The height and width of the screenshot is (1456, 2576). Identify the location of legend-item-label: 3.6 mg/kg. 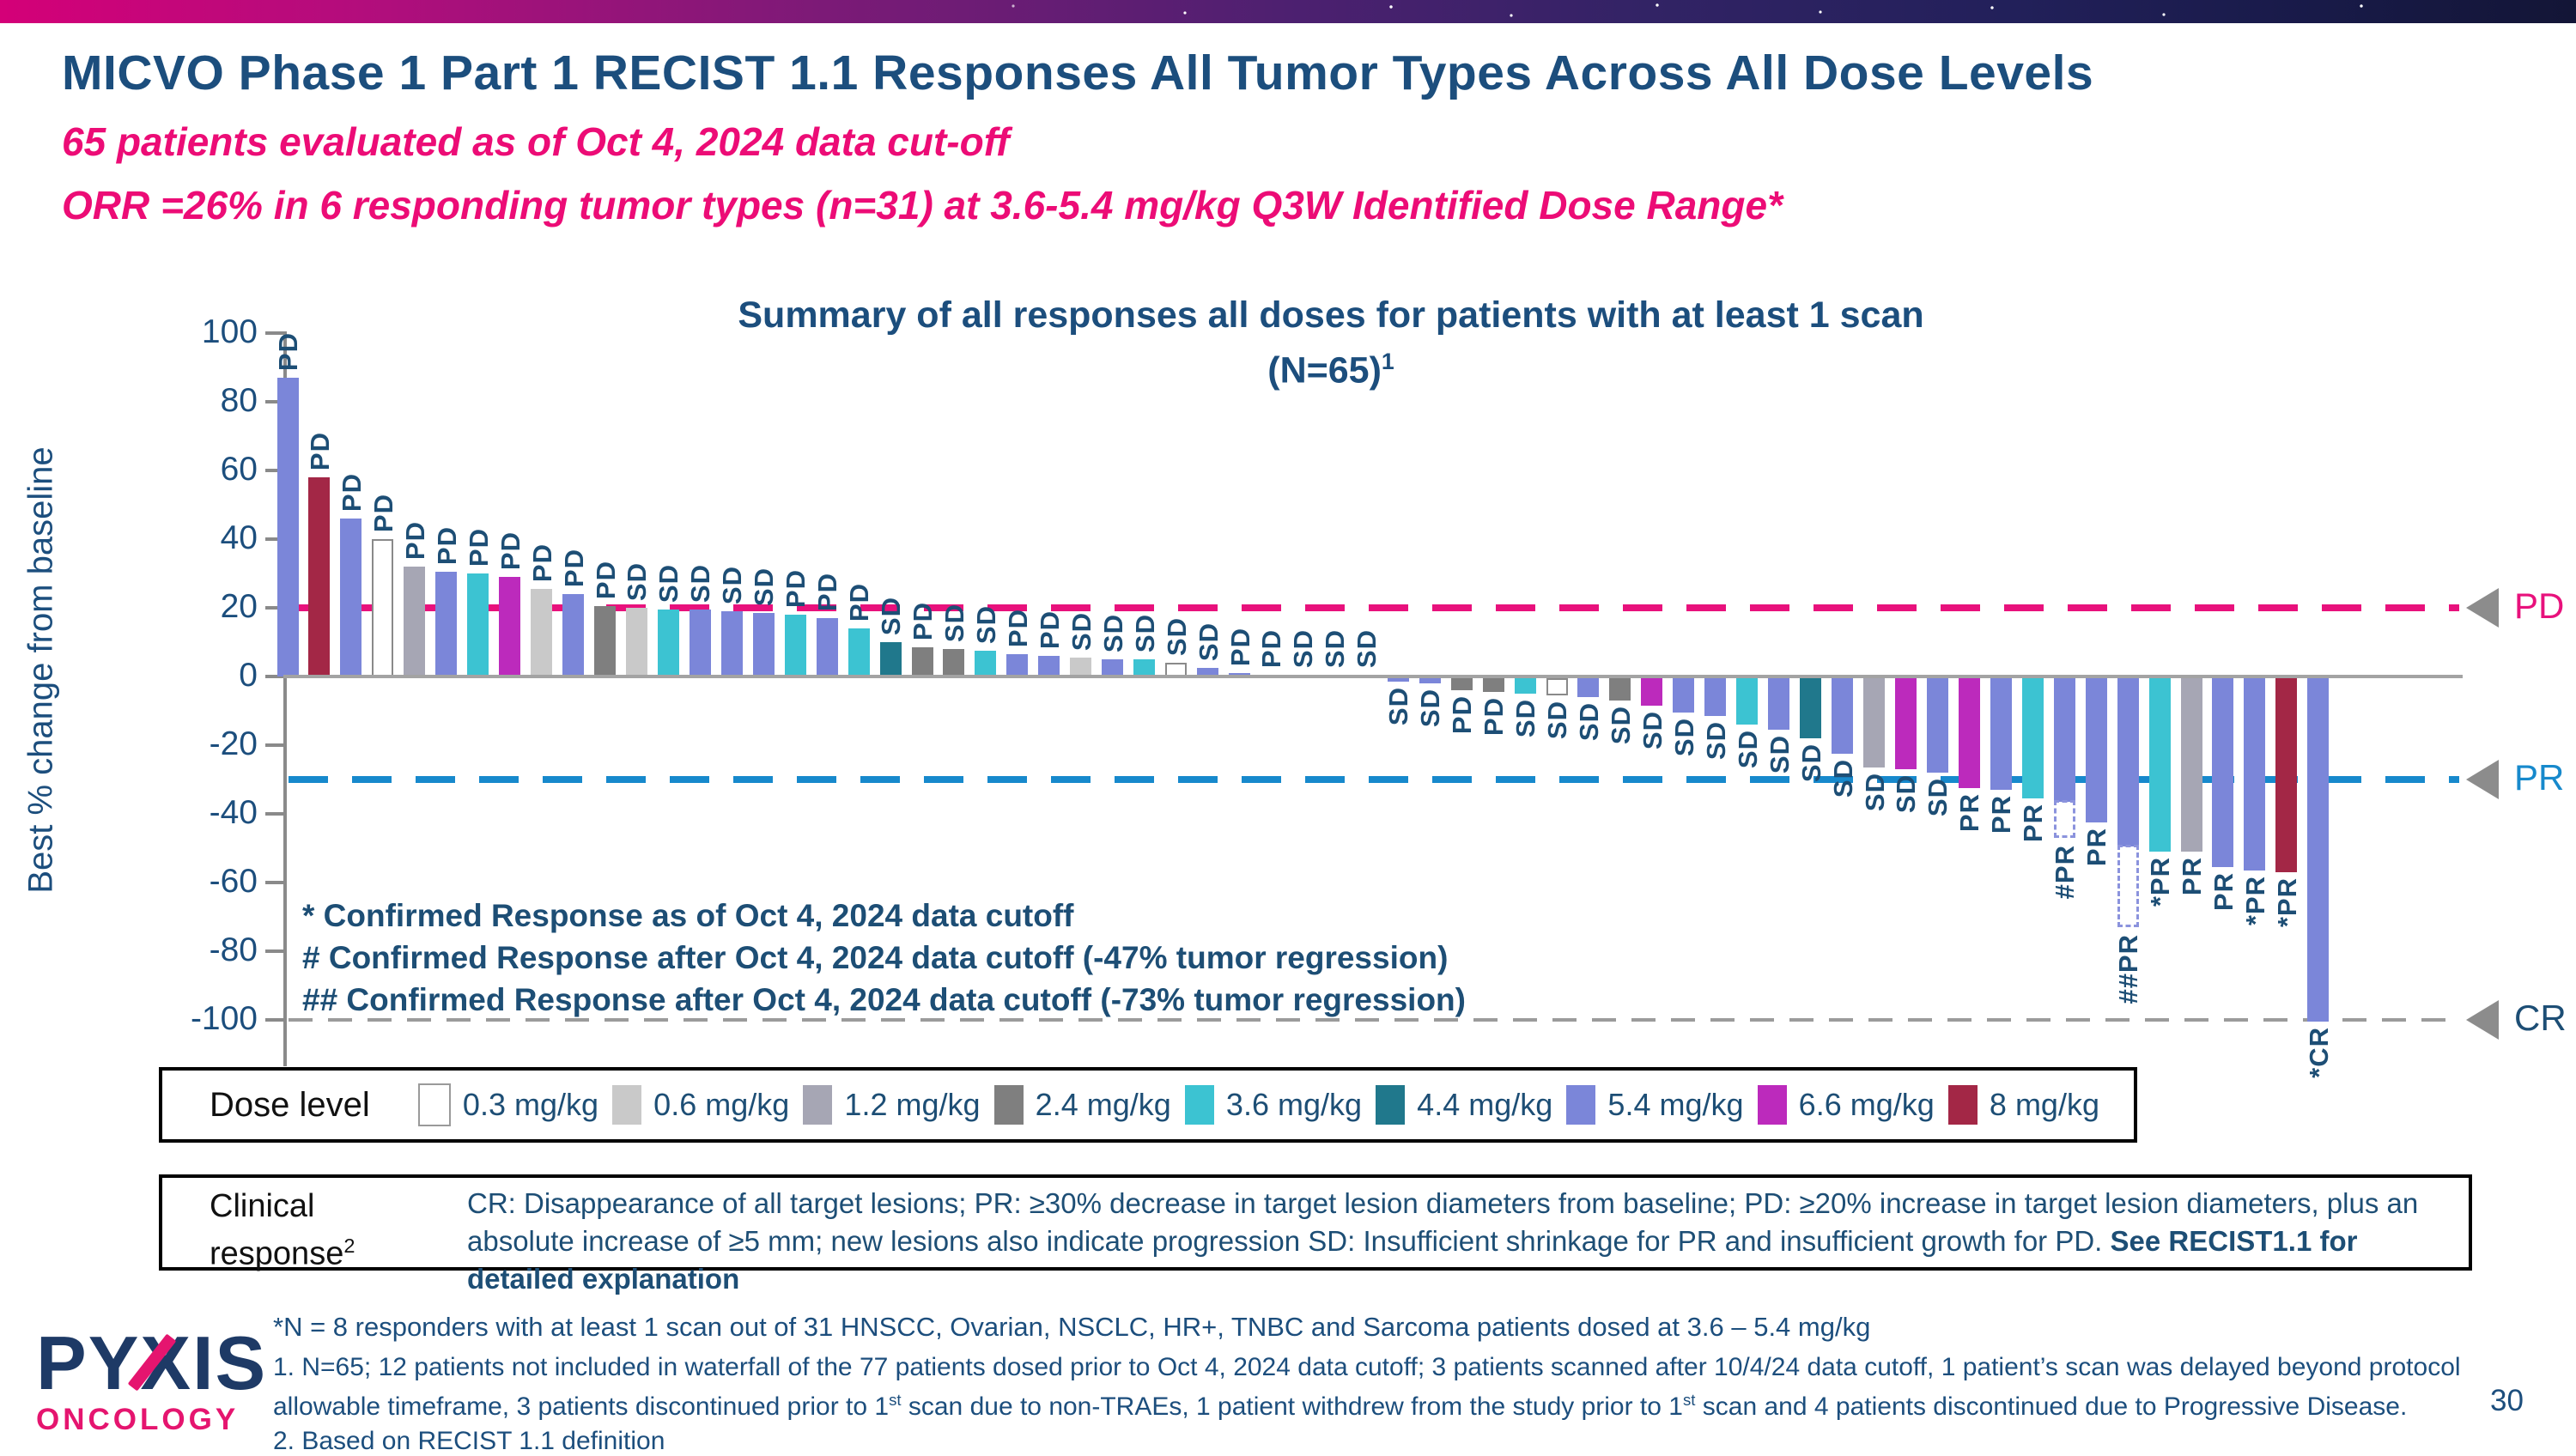
(1294, 1104).